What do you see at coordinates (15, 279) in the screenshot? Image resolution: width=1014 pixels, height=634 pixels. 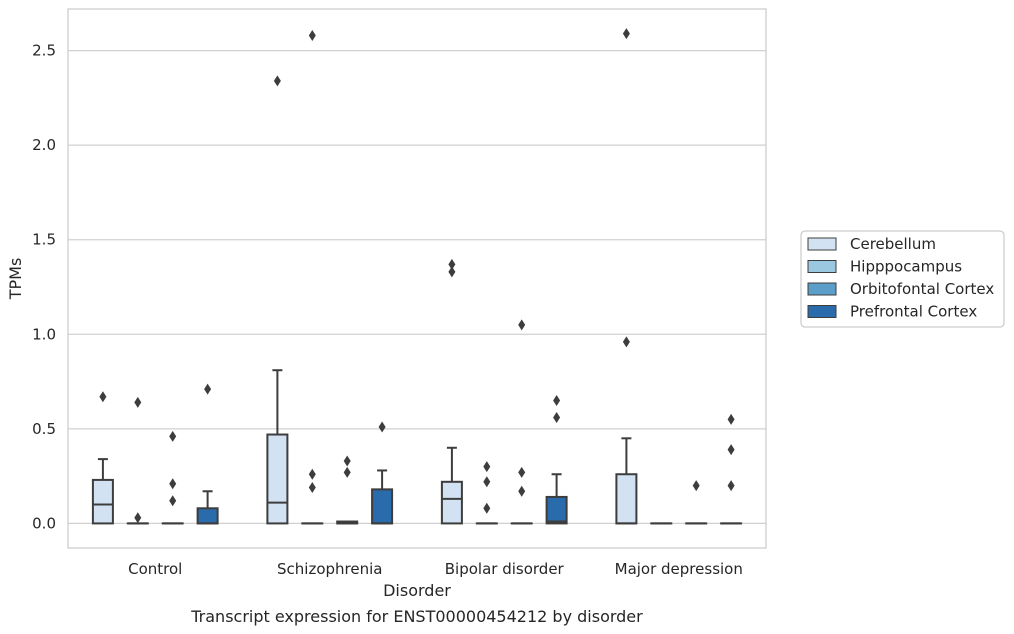 I see `y-axis-title: TPMs` at bounding box center [15, 279].